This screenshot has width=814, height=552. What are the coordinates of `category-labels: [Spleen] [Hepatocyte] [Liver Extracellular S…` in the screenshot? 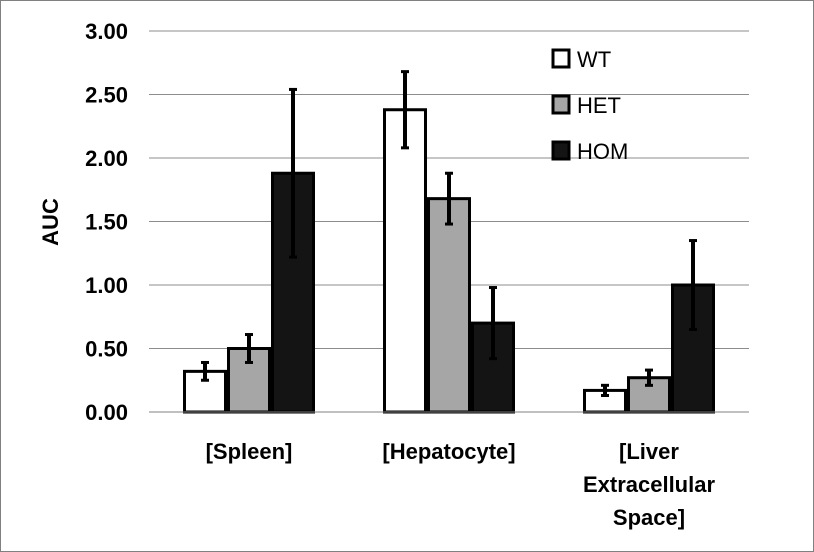 It's located at (461, 484).